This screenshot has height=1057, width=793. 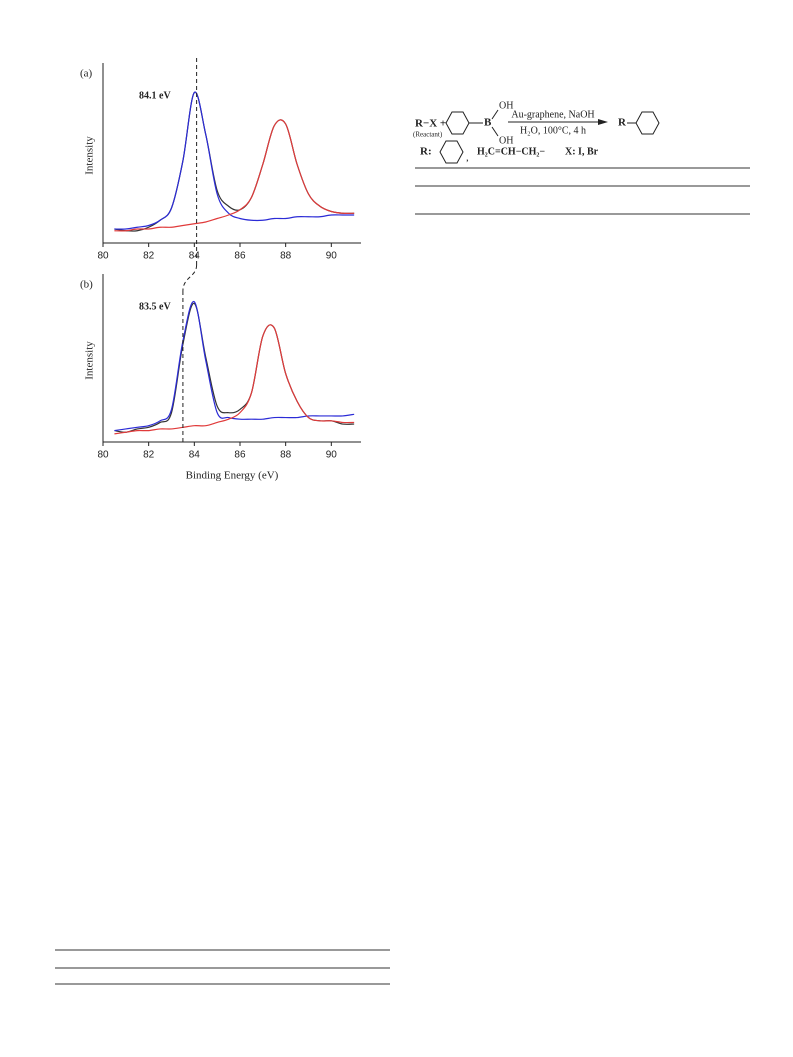 What do you see at coordinates (430, 124) in the screenshot?
I see `reactant: R−X +` at bounding box center [430, 124].